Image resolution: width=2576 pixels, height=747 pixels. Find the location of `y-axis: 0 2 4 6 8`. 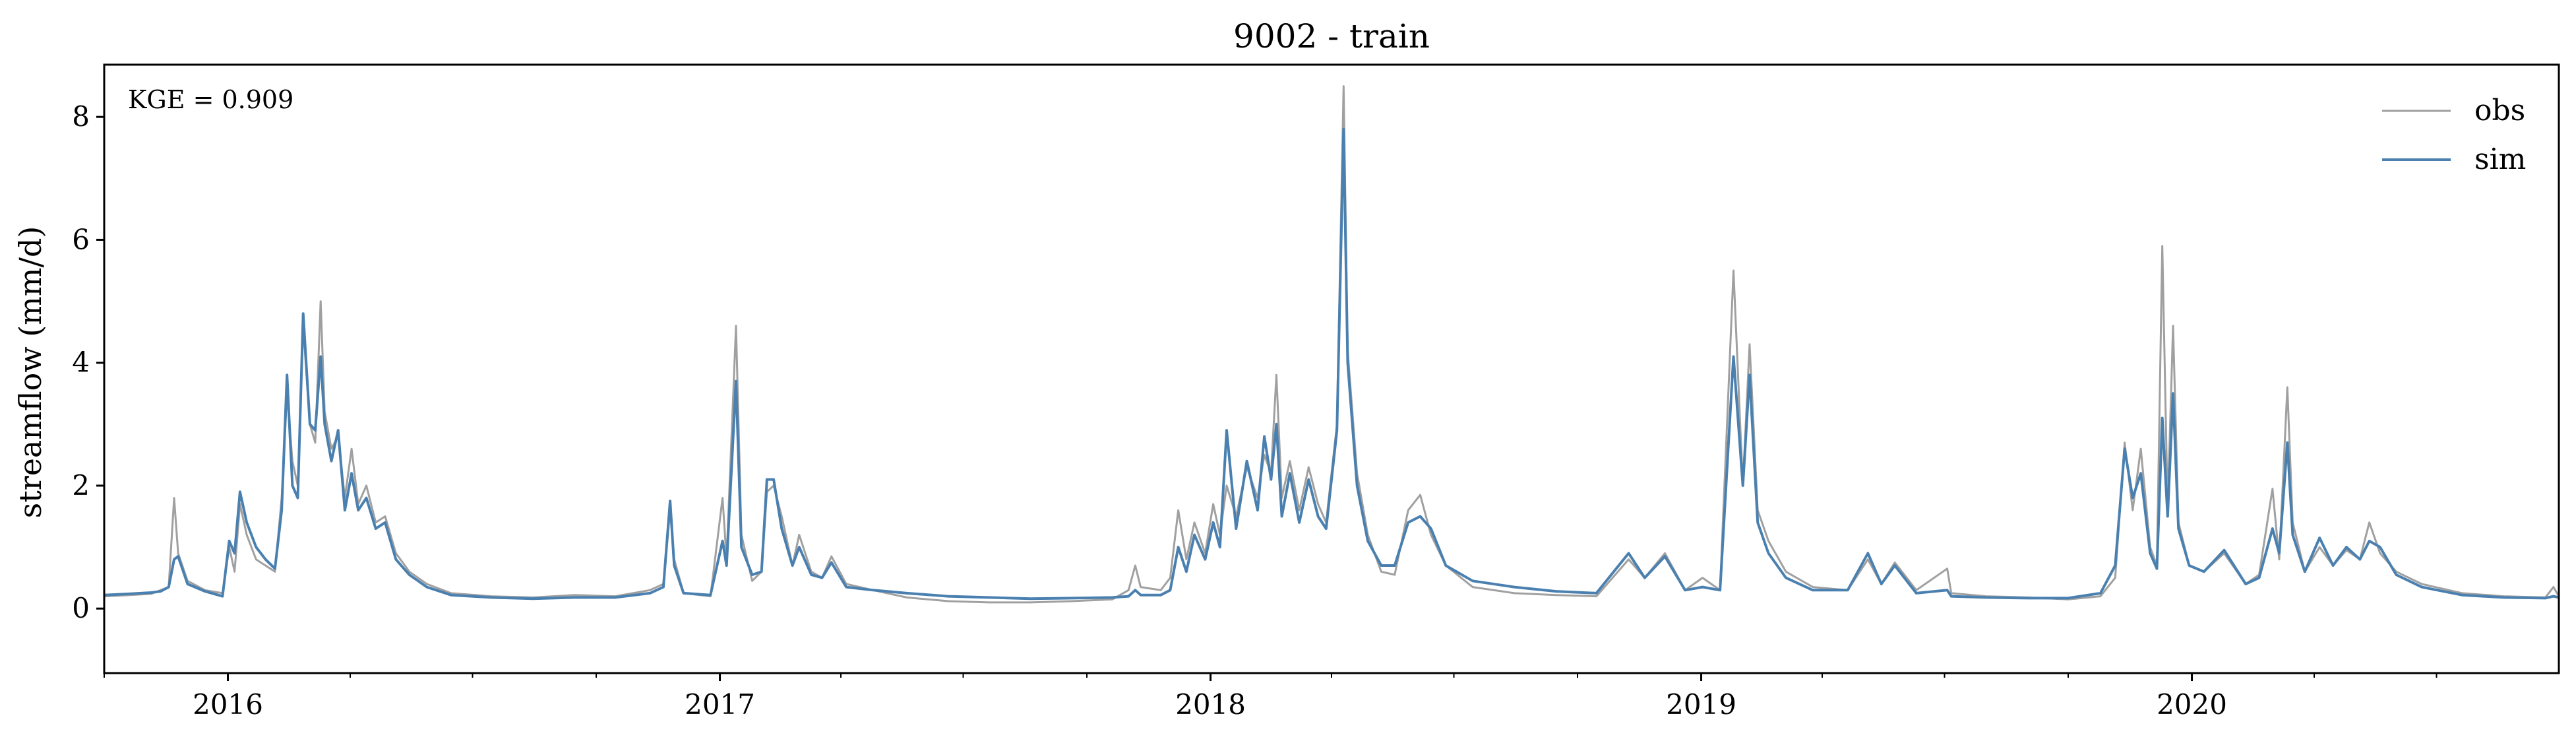

y-axis: 0 2 4 6 8 is located at coordinates (88, 362).